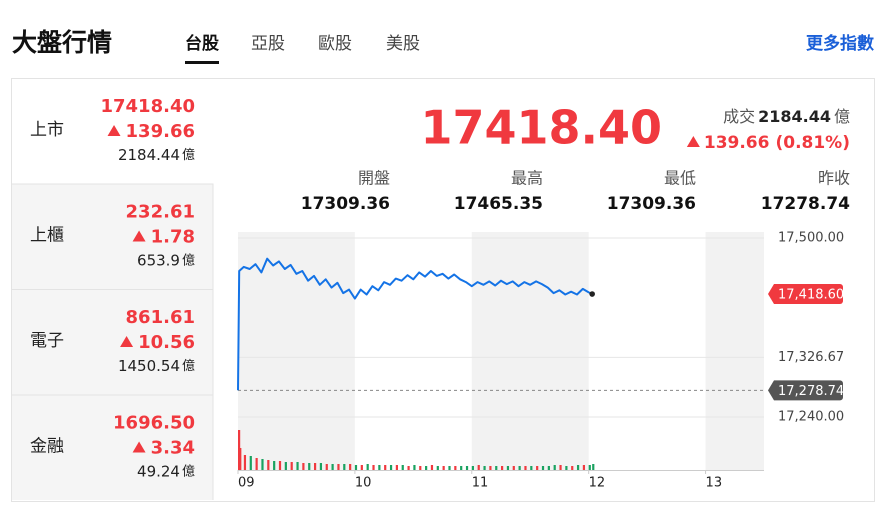 The height and width of the screenshot is (506, 892). Describe the element at coordinates (173, 237) in the screenshot. I see `market-change: 1.78` at that location.